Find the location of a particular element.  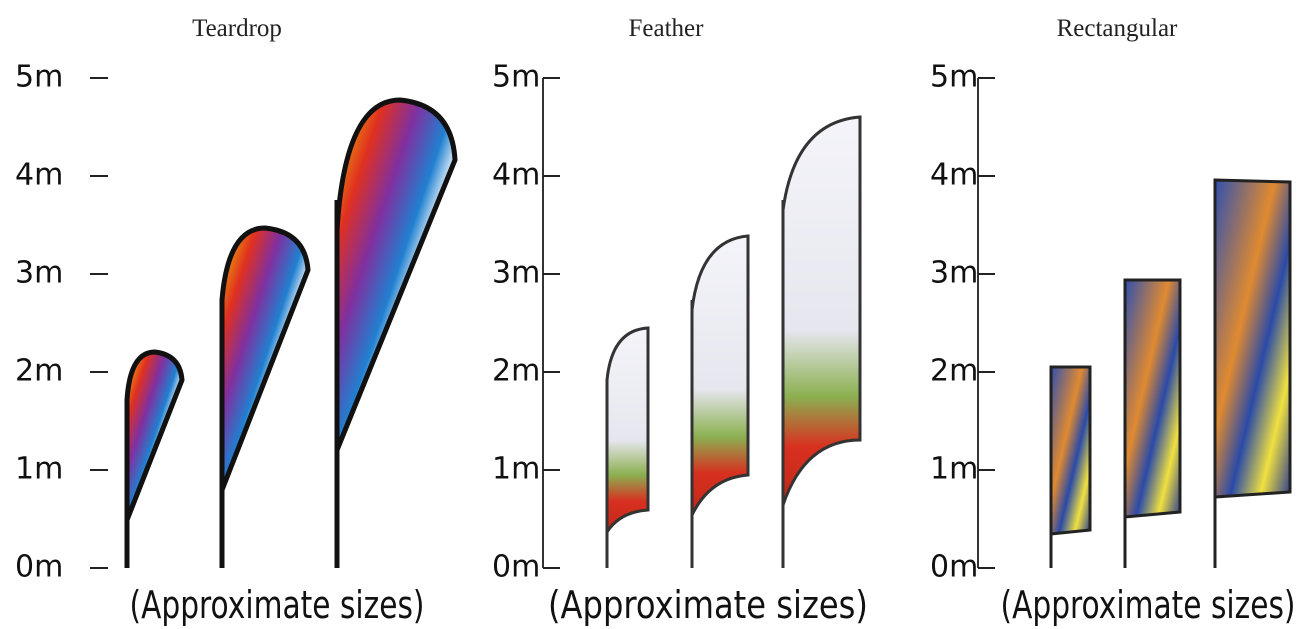

panel-title: Rectangular is located at coordinates (1117, 28).